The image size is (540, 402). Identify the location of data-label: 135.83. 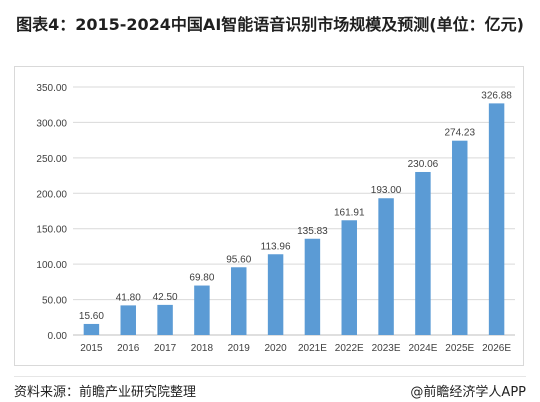
(312, 231).